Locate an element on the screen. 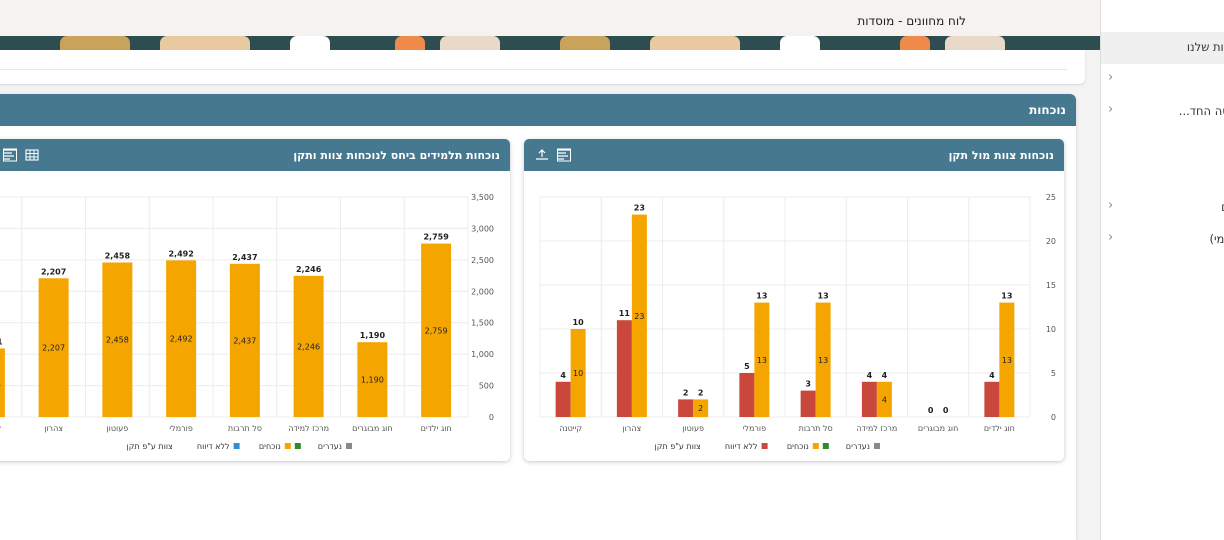 This screenshot has height=540, width=1224. sidebar-item: ים תלמידאטה החד... ‹ is located at coordinates (1162, 112).